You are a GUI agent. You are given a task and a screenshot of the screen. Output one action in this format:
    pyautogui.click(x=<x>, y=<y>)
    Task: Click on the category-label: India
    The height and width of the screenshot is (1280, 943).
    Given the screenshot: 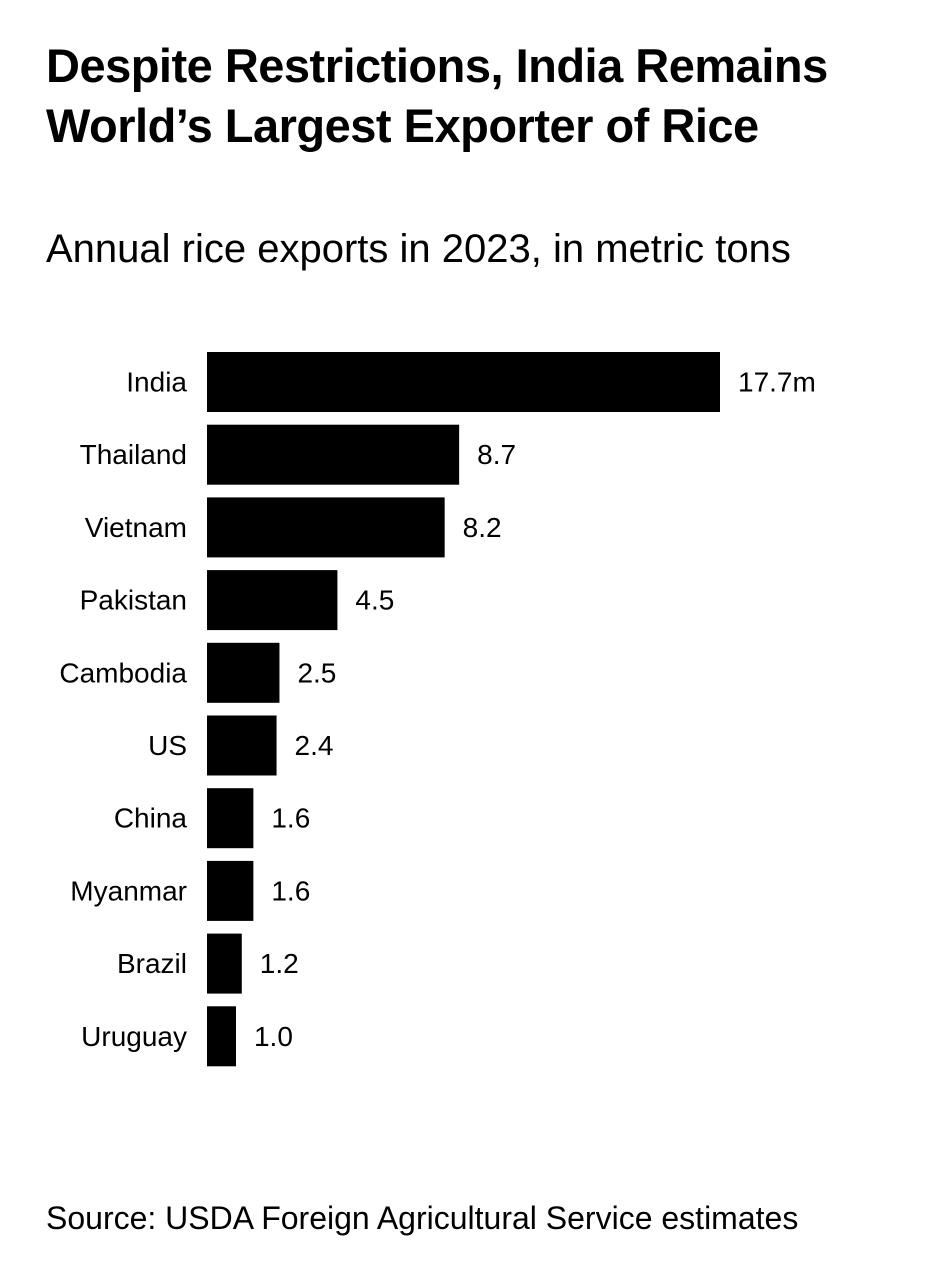 What is the action you would take?
    pyautogui.click(x=156, y=382)
    